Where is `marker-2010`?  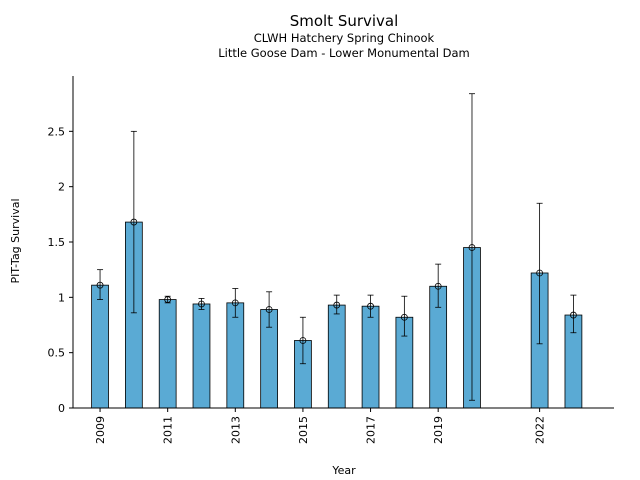 marker-2010 is located at coordinates (134, 222).